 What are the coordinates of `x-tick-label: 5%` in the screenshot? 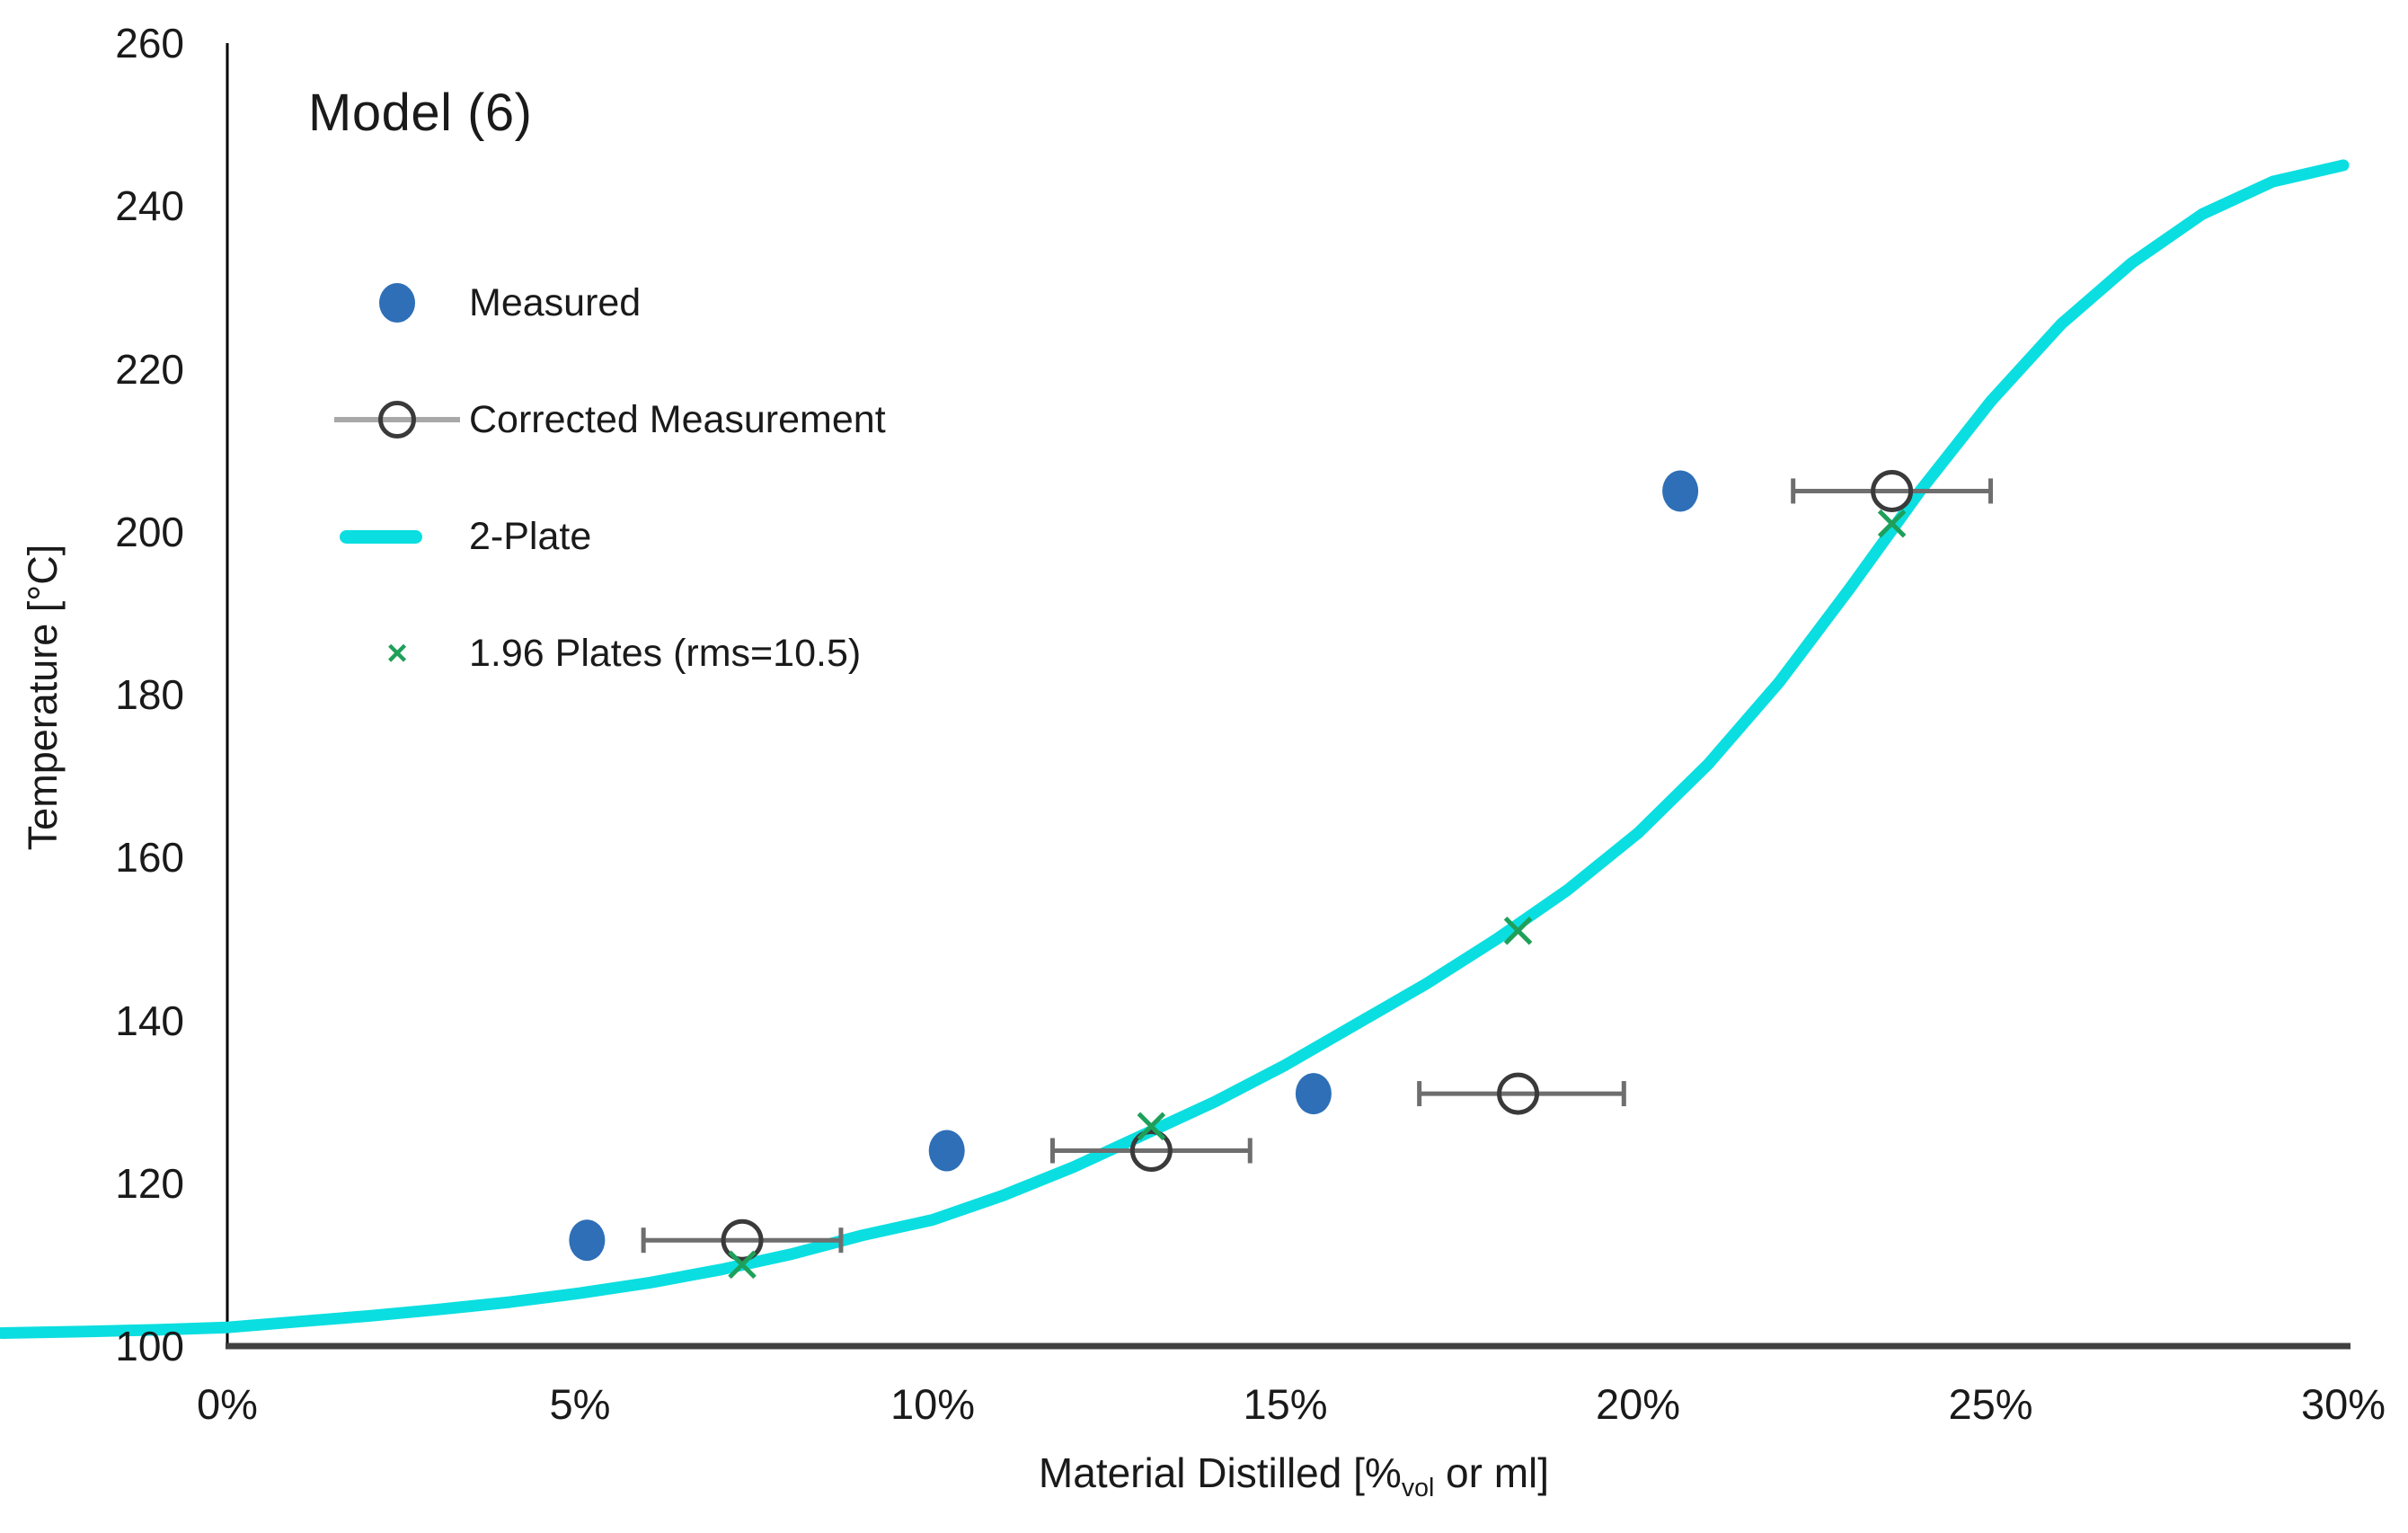 It's located at (580, 1404).